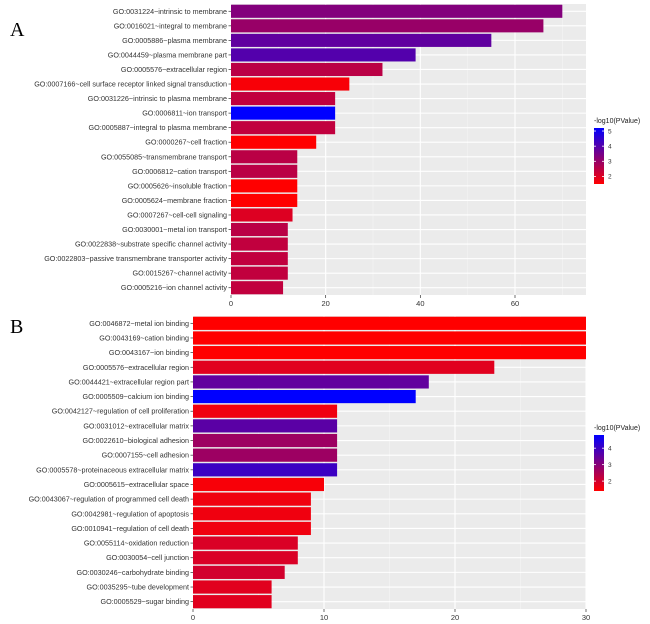 This screenshot has width=650, height=624. What do you see at coordinates (158, 127) in the screenshot?
I see `panel-a-category-label: GO:0005887~integral to plasma membrane` at bounding box center [158, 127].